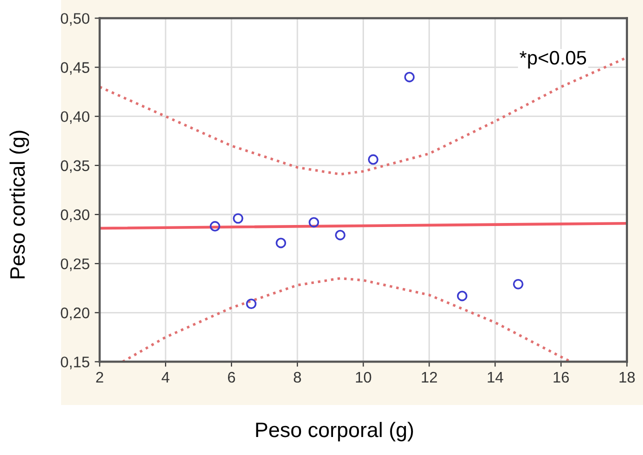 The image size is (643, 455). Describe the element at coordinates (297, 377) in the screenshot. I see `x-tick-label: 8` at that location.